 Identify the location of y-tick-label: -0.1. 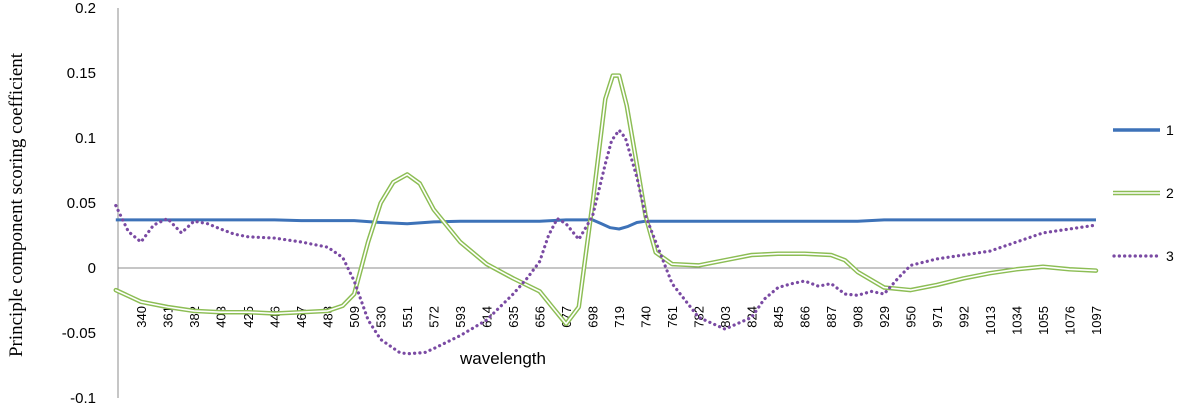
(83, 398).